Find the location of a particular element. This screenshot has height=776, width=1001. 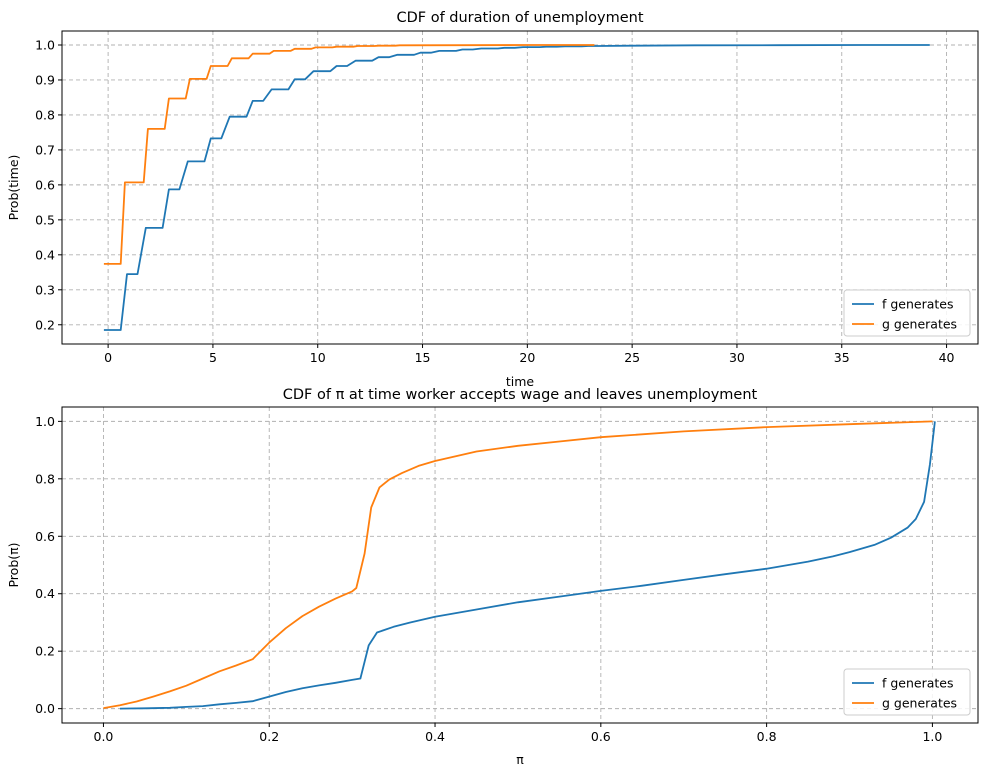

x-tick-label: 30 is located at coordinates (737, 357).